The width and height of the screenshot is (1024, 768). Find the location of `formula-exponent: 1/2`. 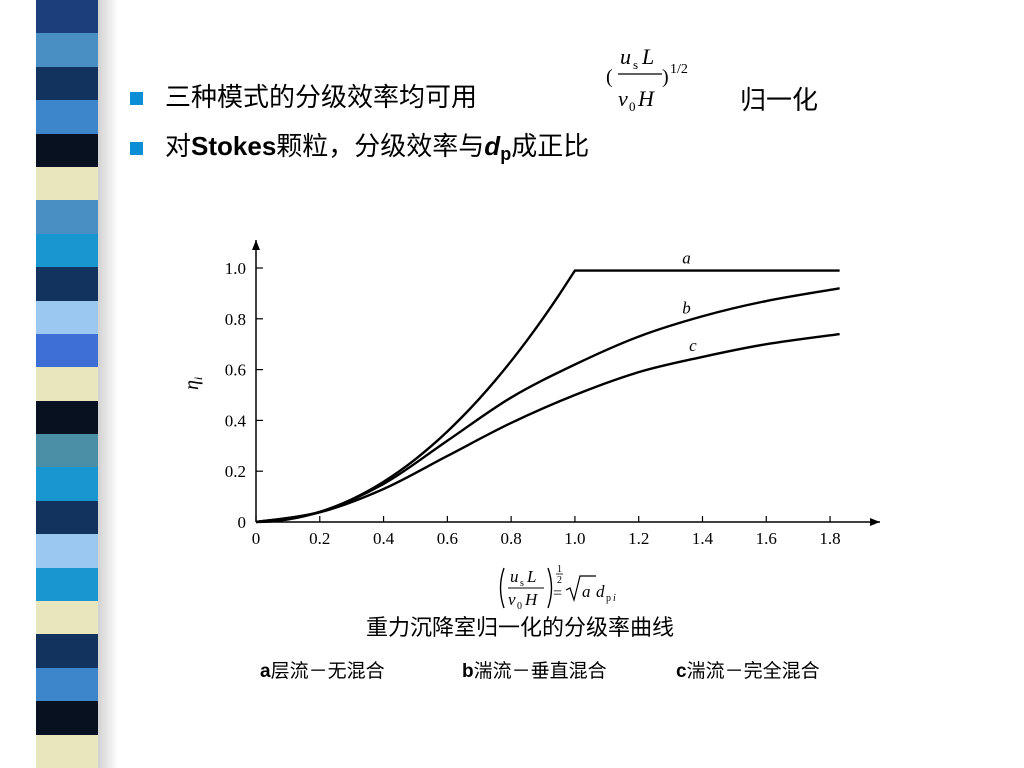

formula-exponent: 1/2 is located at coordinates (679, 69).